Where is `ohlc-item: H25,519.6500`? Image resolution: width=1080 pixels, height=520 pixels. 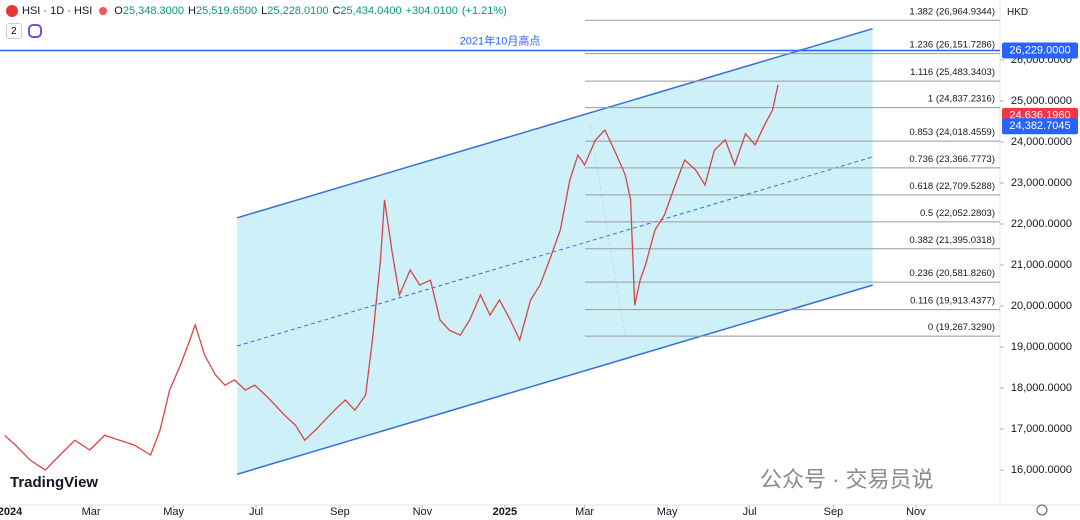
ohlc-item: H25,519.6500 is located at coordinates (222, 11).